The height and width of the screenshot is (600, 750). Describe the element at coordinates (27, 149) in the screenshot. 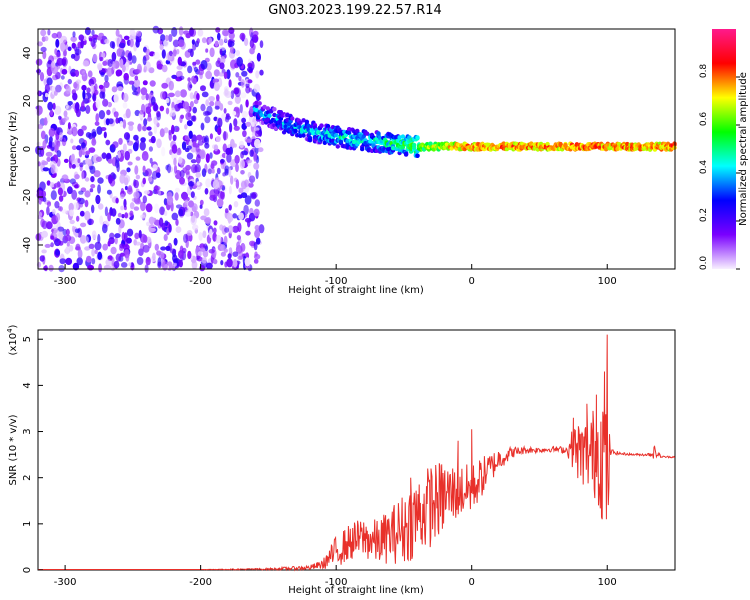

I see `spectrogram-y-tick-label: 0` at that location.